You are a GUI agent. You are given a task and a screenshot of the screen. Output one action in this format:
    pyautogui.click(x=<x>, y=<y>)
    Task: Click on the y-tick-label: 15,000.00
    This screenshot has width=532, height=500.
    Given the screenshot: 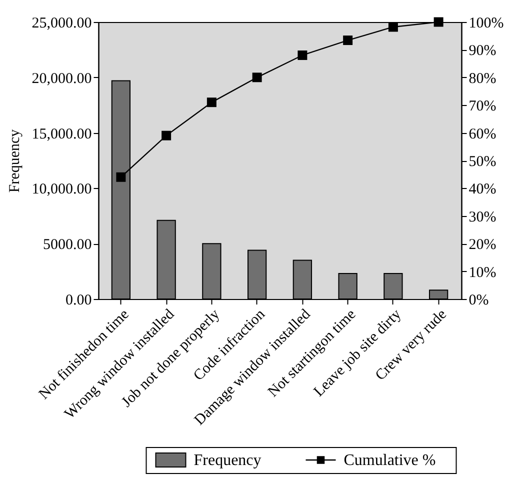 What is the action you would take?
    pyautogui.click(x=62, y=134)
    